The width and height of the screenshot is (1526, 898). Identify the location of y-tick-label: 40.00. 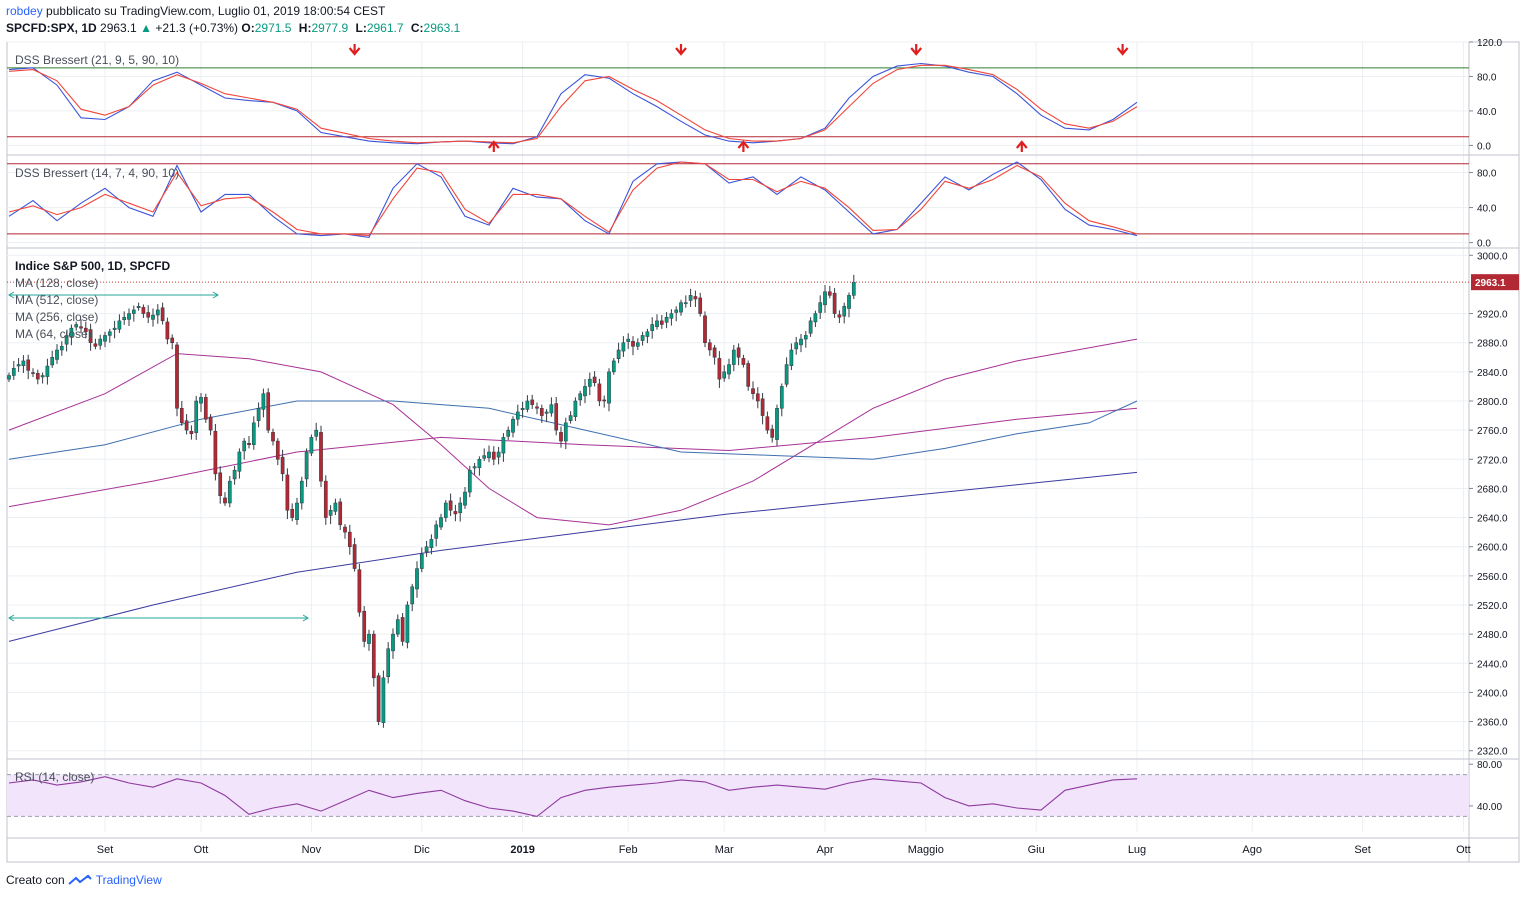
(1489, 807).